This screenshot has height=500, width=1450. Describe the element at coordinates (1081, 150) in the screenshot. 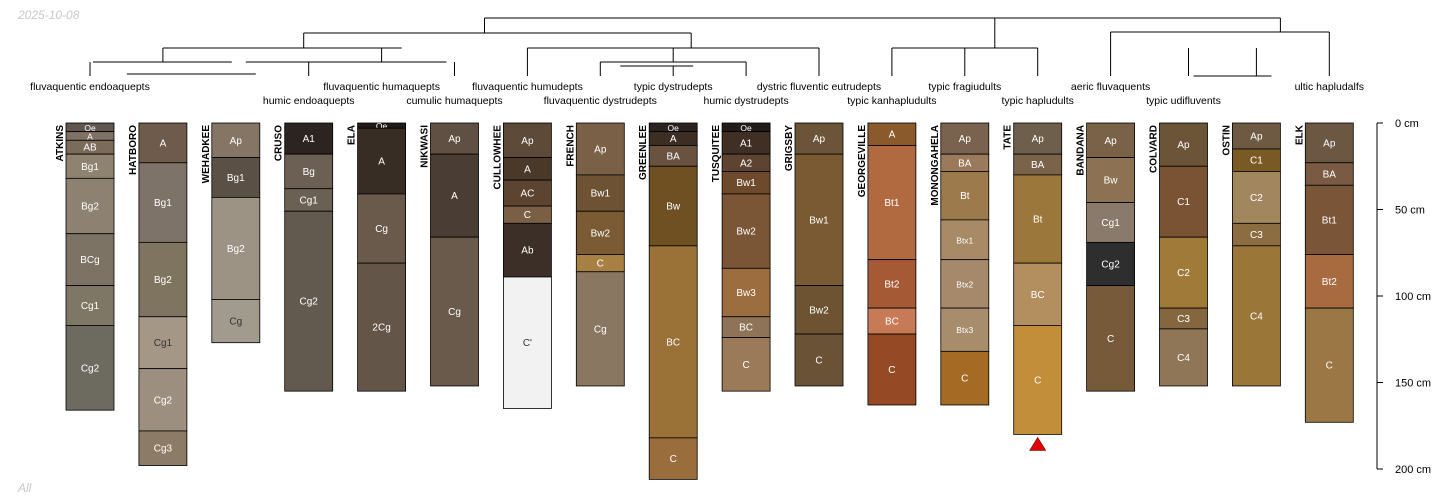

I see `profile-name: BANDANA` at that location.